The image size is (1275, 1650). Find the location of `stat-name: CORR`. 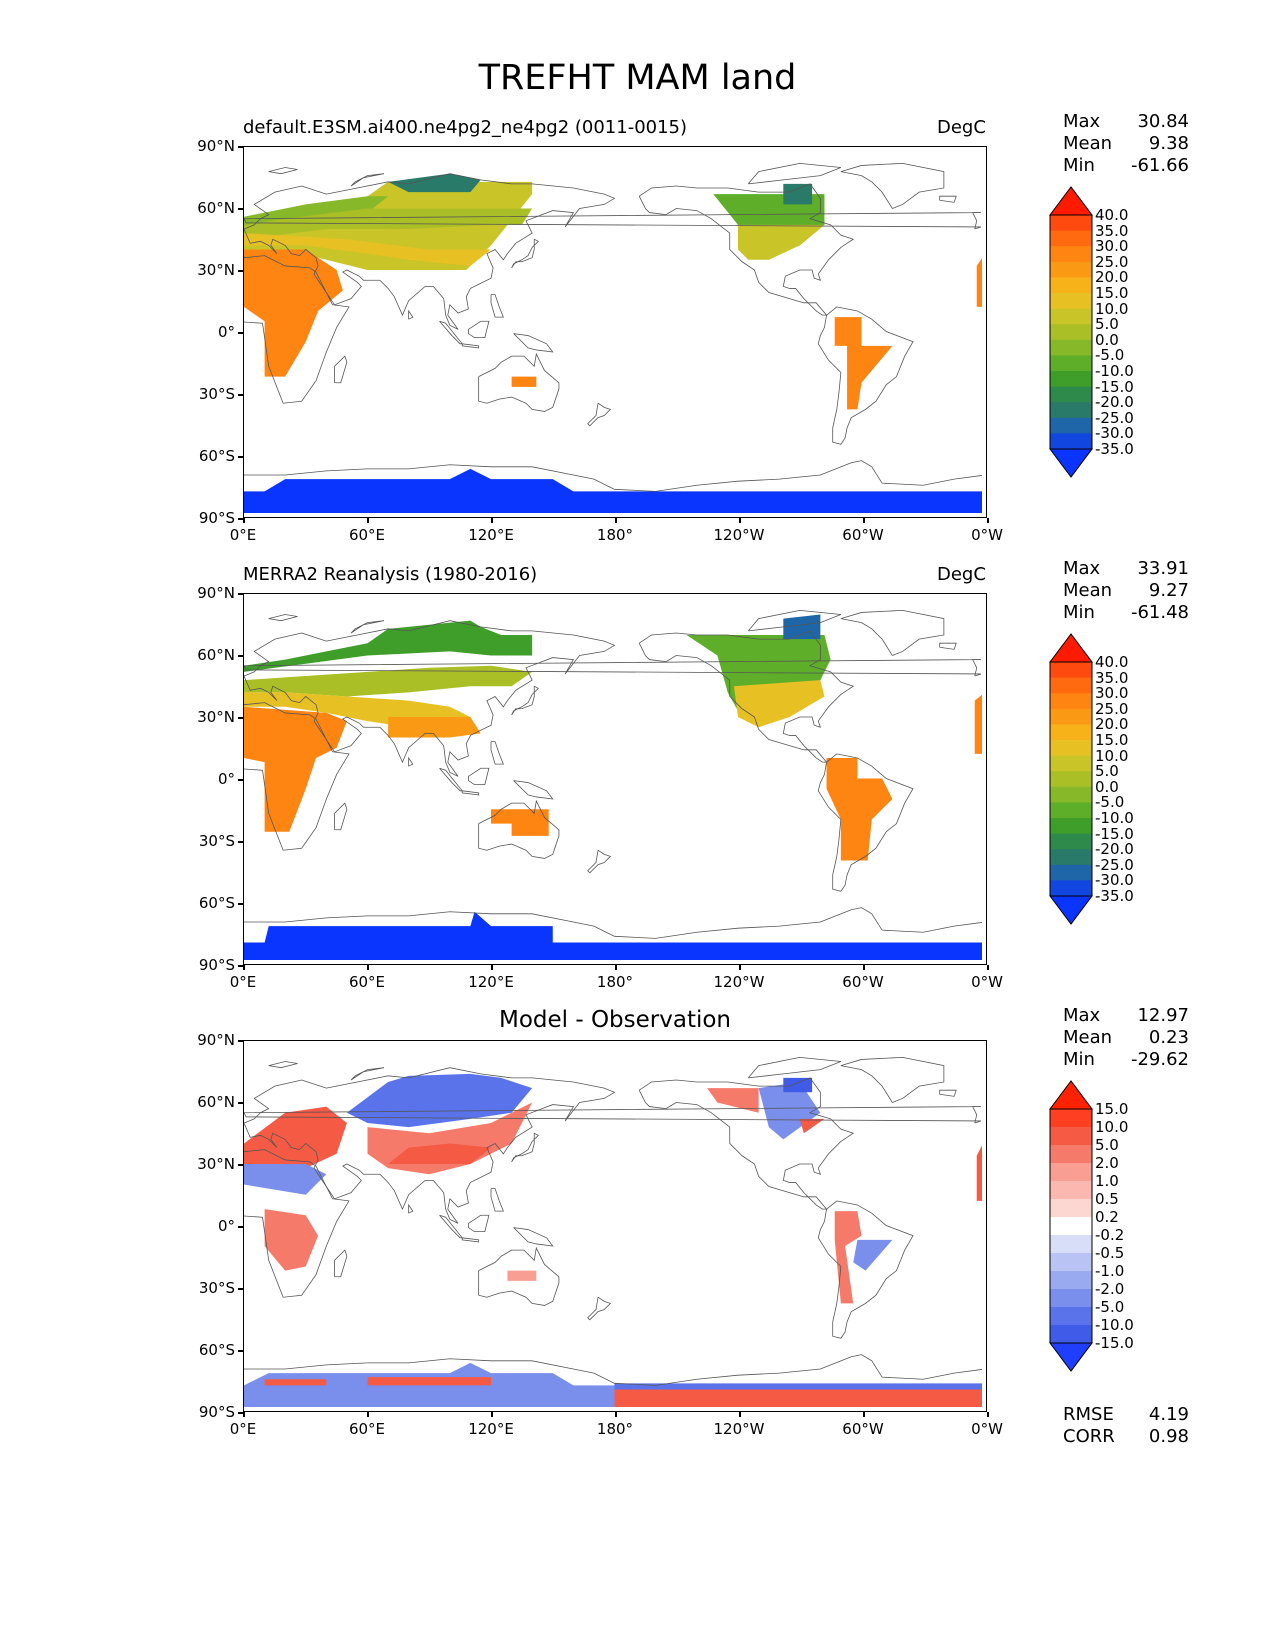

stat-name: CORR is located at coordinates (1089, 1436).